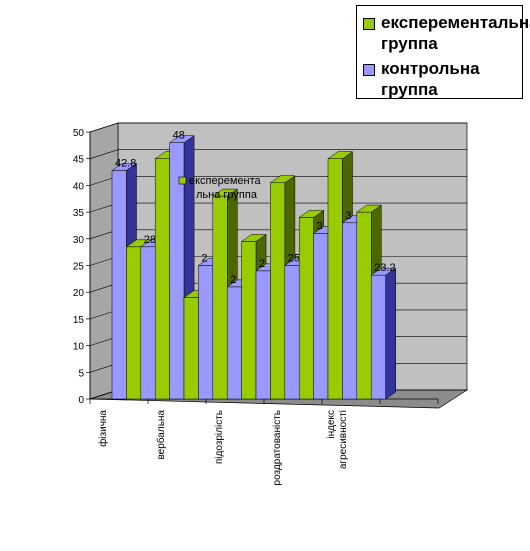 The width and height of the screenshot is (530, 551). Describe the element at coordinates (161, 435) in the screenshot. I see `x-category-label: вербальна` at that location.